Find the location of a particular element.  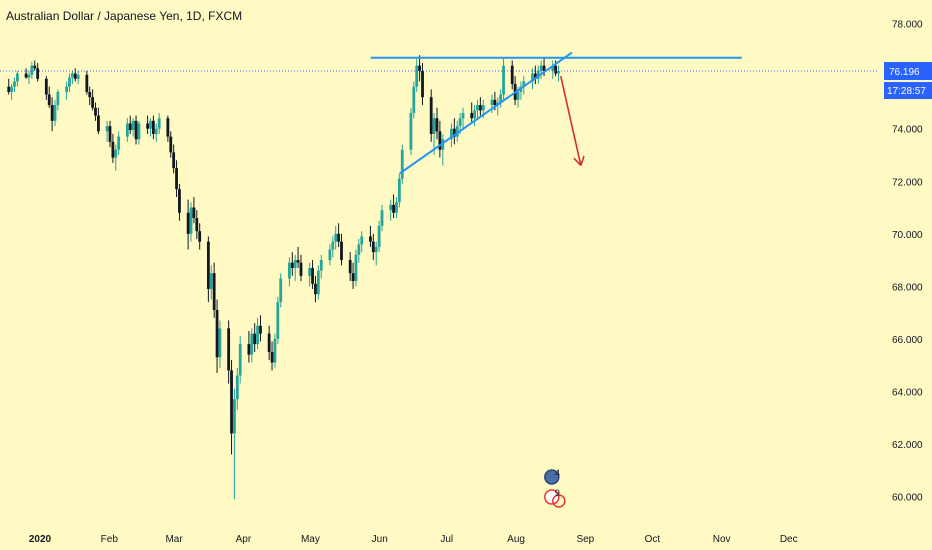

time-tick-label: Feb is located at coordinates (110, 539).